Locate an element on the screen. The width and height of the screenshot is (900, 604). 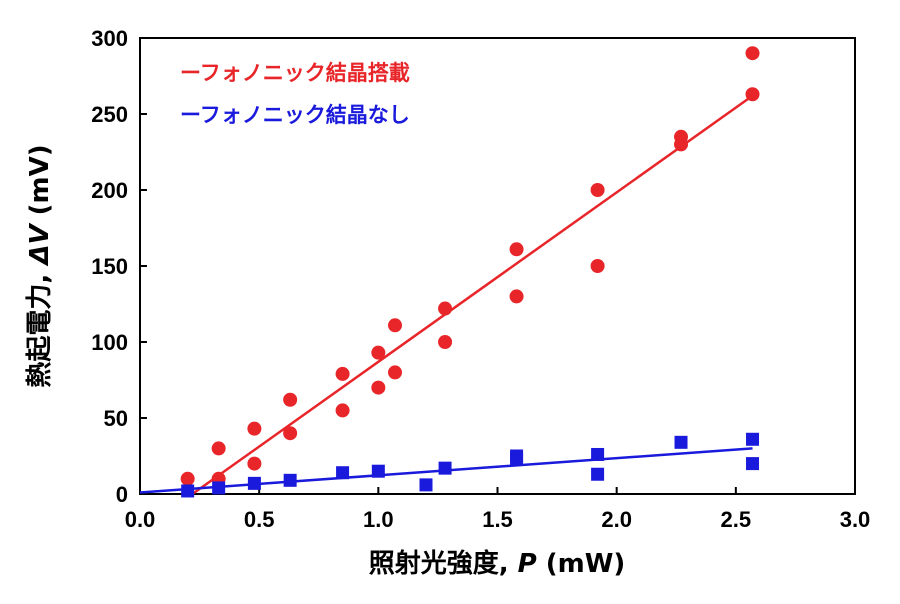
y-tick-label: 100 is located at coordinates (109, 342).